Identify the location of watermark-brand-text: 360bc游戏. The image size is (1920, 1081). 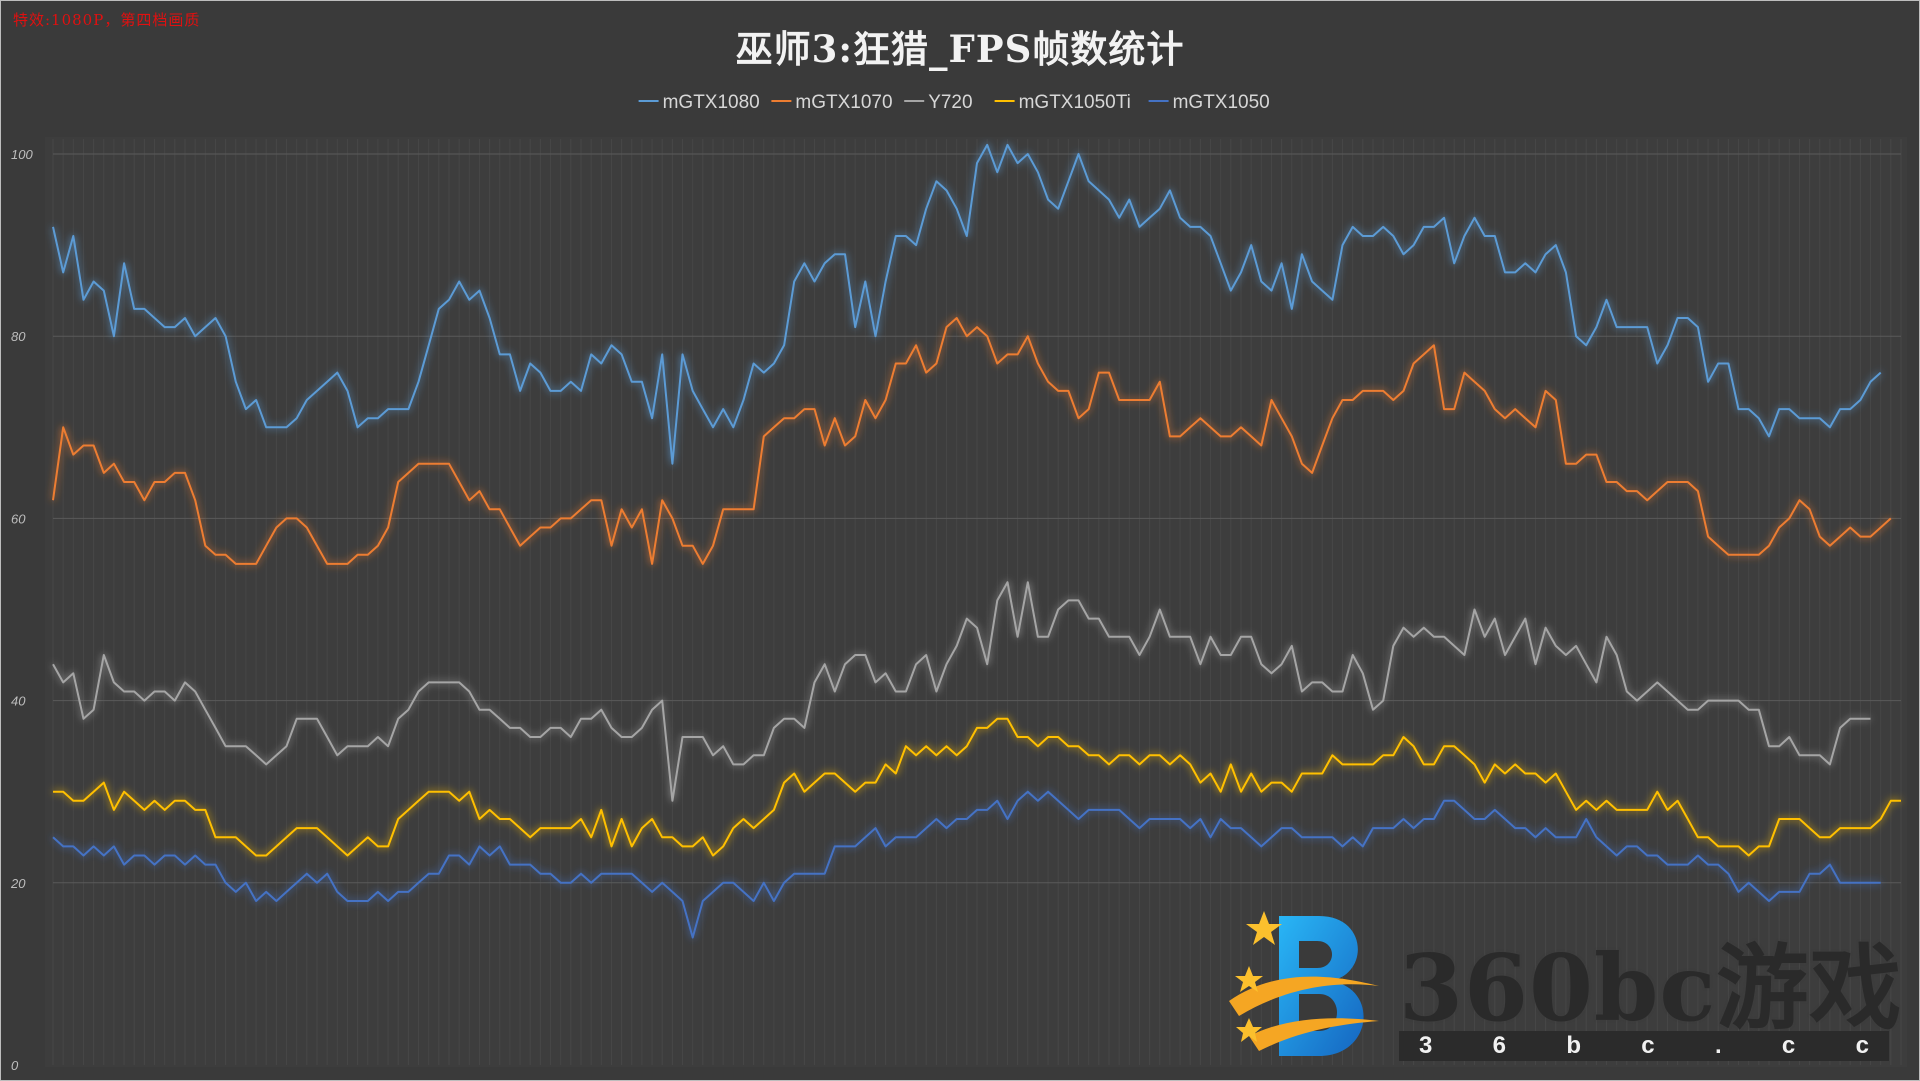
(1651, 988).